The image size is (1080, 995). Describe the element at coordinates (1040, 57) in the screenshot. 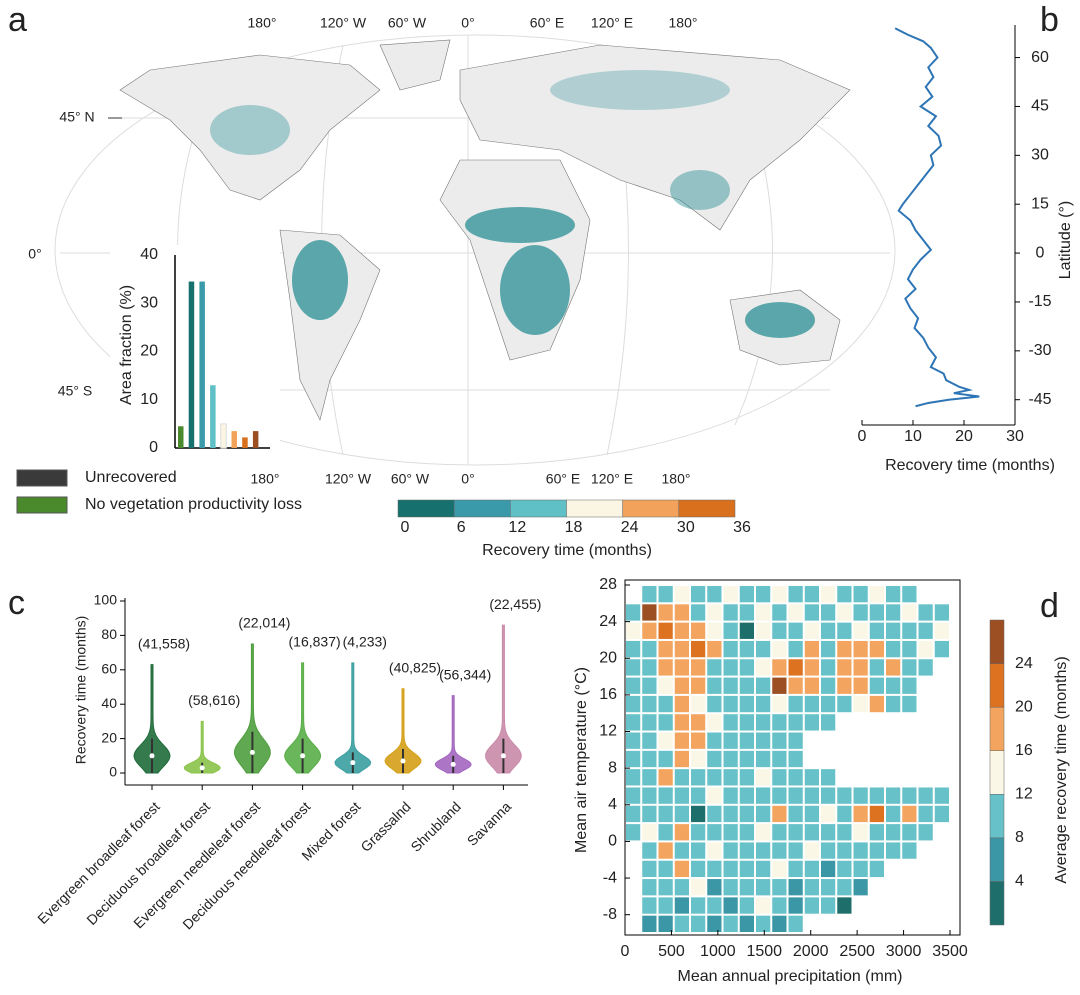

I see `y-tick-label: 60` at that location.